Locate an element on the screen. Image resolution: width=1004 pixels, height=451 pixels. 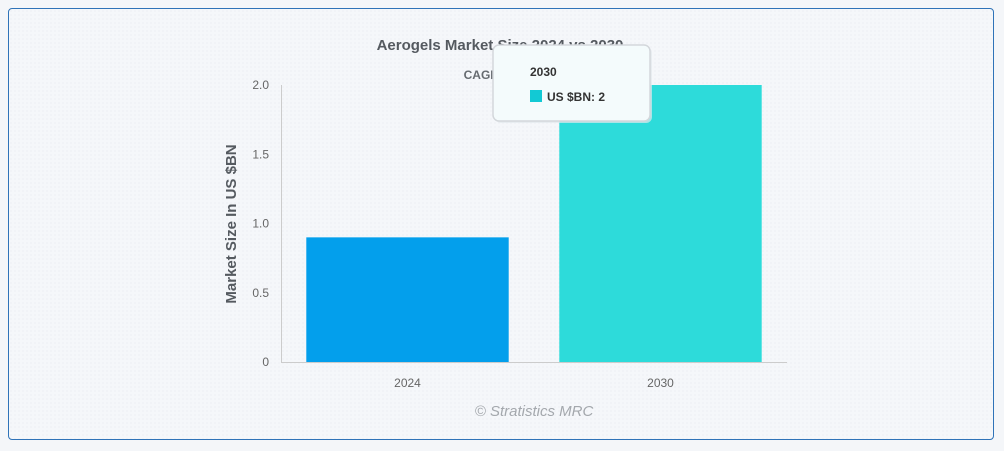
y-tick-label: 1.5 is located at coordinates (260, 154).